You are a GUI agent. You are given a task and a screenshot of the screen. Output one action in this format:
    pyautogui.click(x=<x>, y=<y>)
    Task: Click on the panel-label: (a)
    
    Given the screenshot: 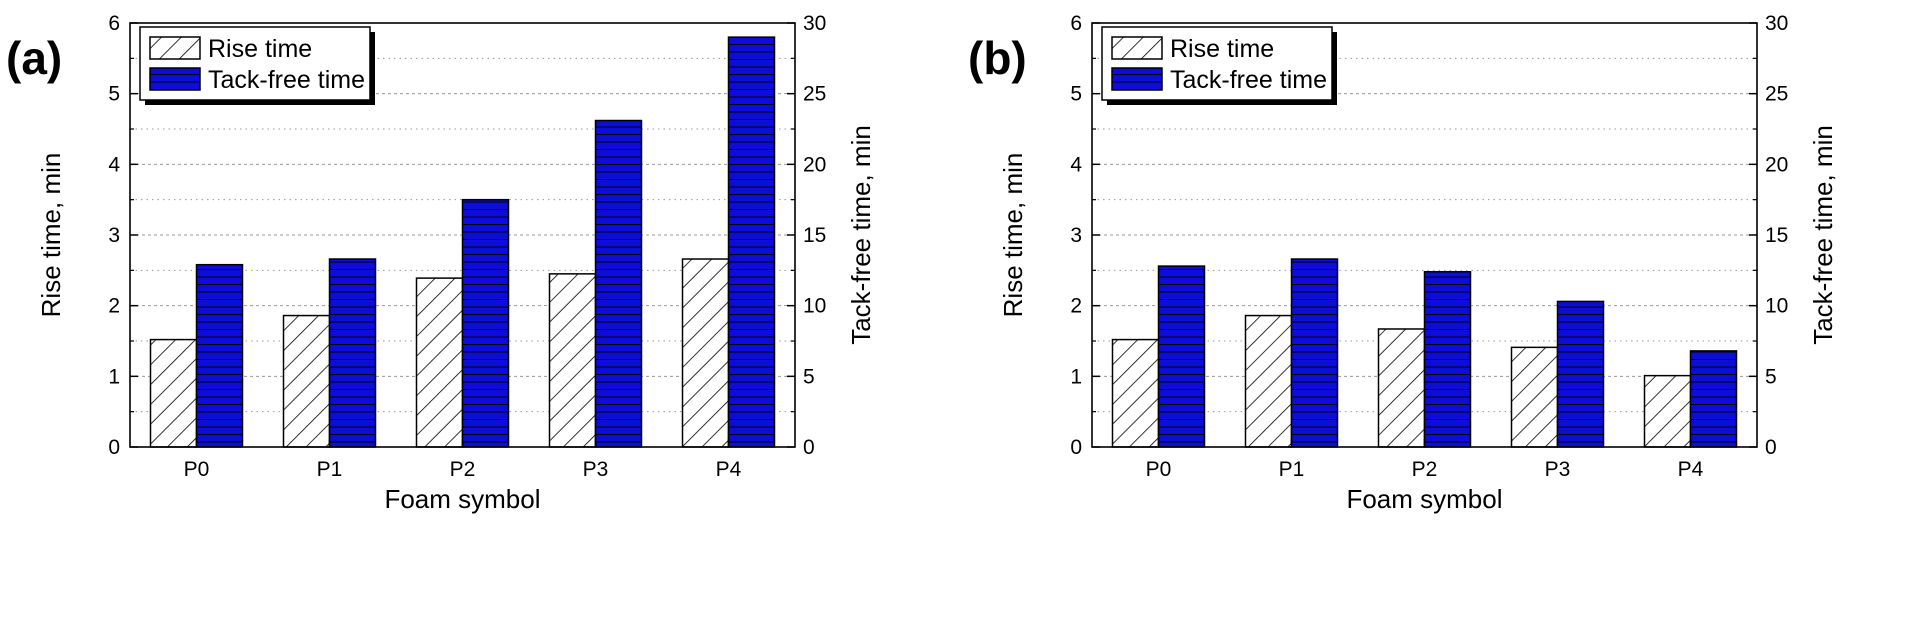 What is the action you would take?
    pyautogui.click(x=34, y=58)
    